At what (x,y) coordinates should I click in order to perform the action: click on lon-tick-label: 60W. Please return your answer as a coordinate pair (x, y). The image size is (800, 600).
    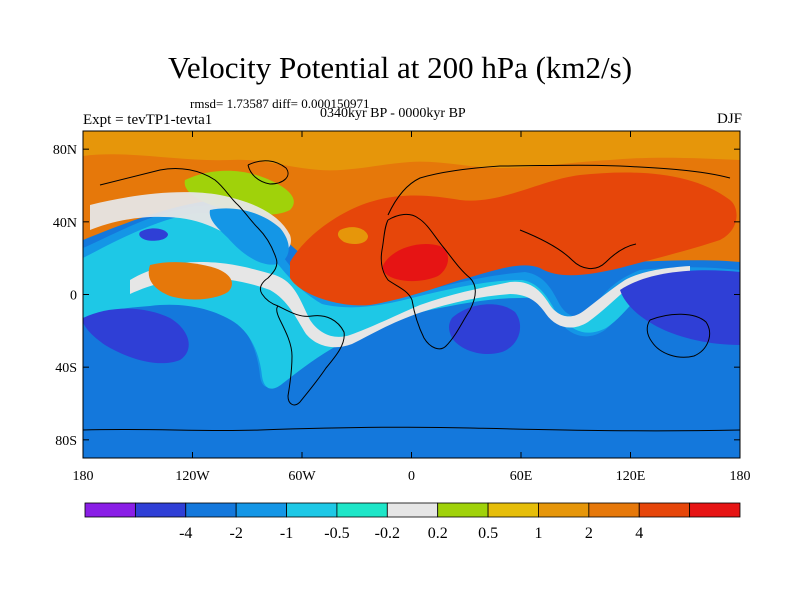
    Looking at the image, I should click on (302, 476).